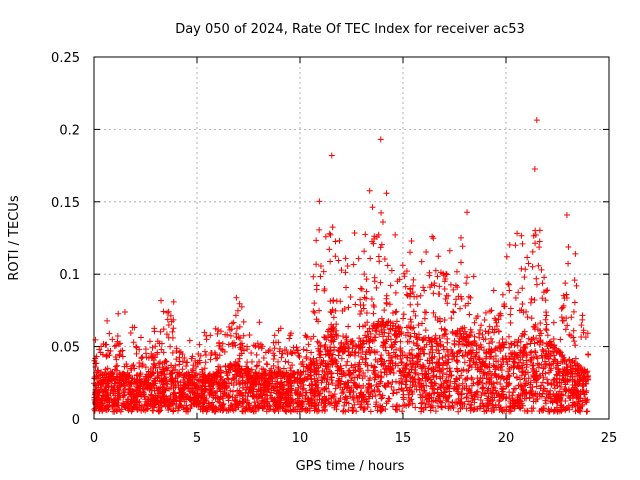  What do you see at coordinates (76, 420) in the screenshot?
I see `y-tick-label: 0` at bounding box center [76, 420].